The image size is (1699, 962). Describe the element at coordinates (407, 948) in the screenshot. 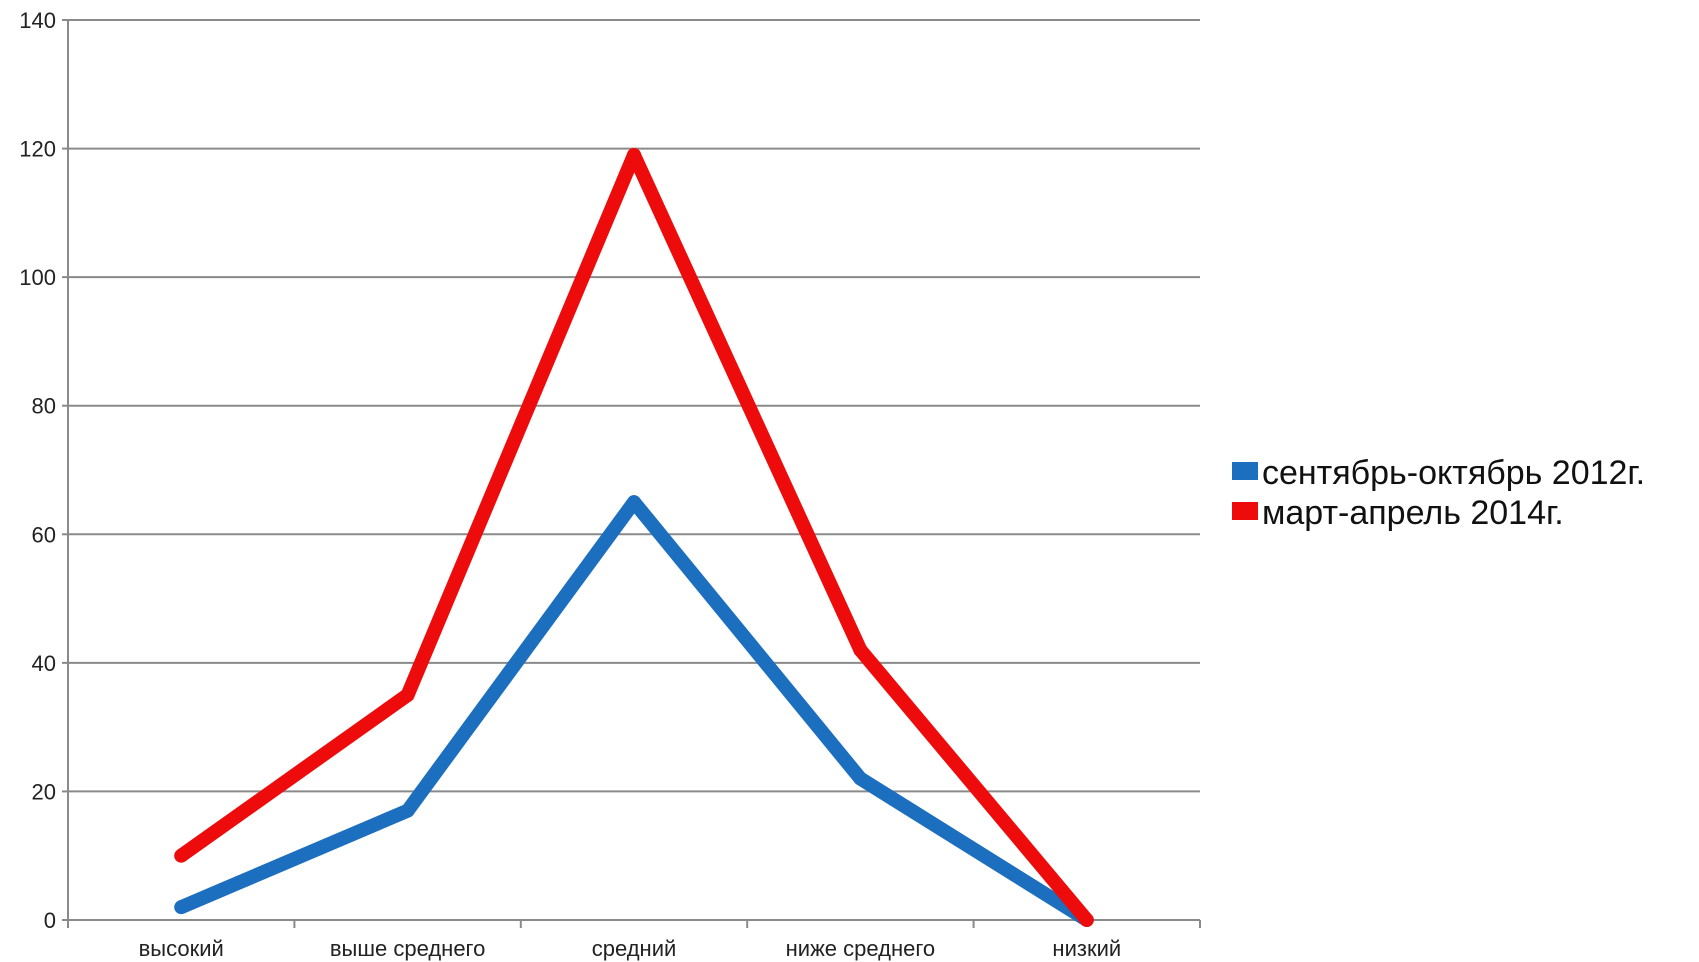

I see `x-tick-label: выше среднего` at that location.